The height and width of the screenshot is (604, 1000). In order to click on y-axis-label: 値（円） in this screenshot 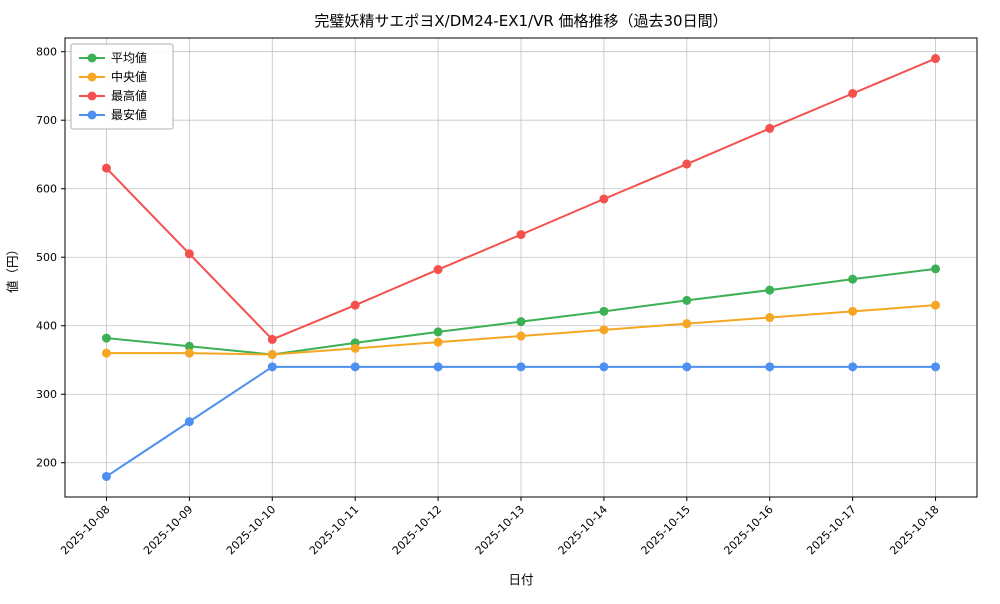, I will do `click(12, 268)`.